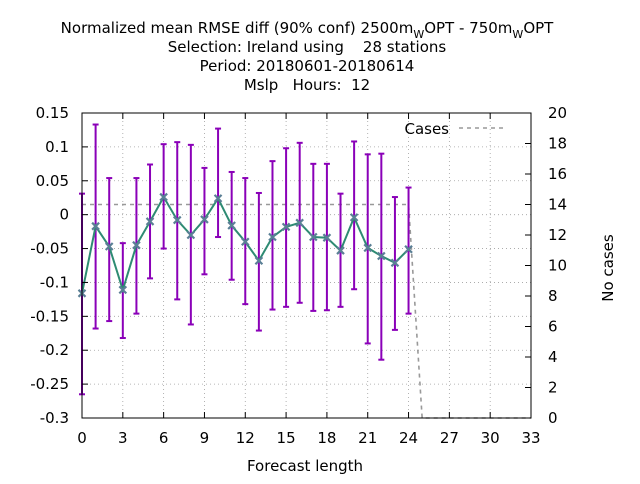  I want to click on legend-label-cases: Cases, so click(426, 129).